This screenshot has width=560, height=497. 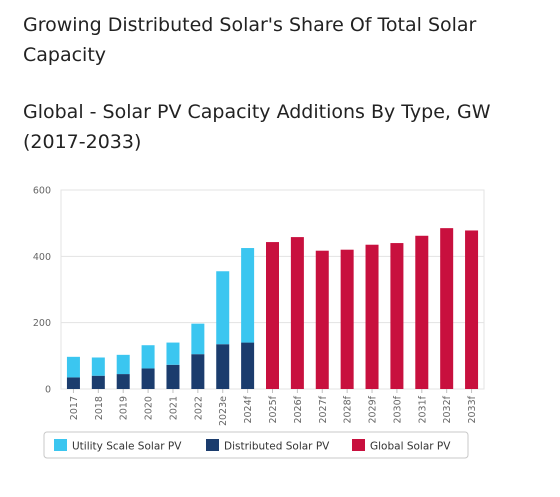 What do you see at coordinates (447, 308) in the screenshot?
I see `bar-global-2032f` at bounding box center [447, 308].